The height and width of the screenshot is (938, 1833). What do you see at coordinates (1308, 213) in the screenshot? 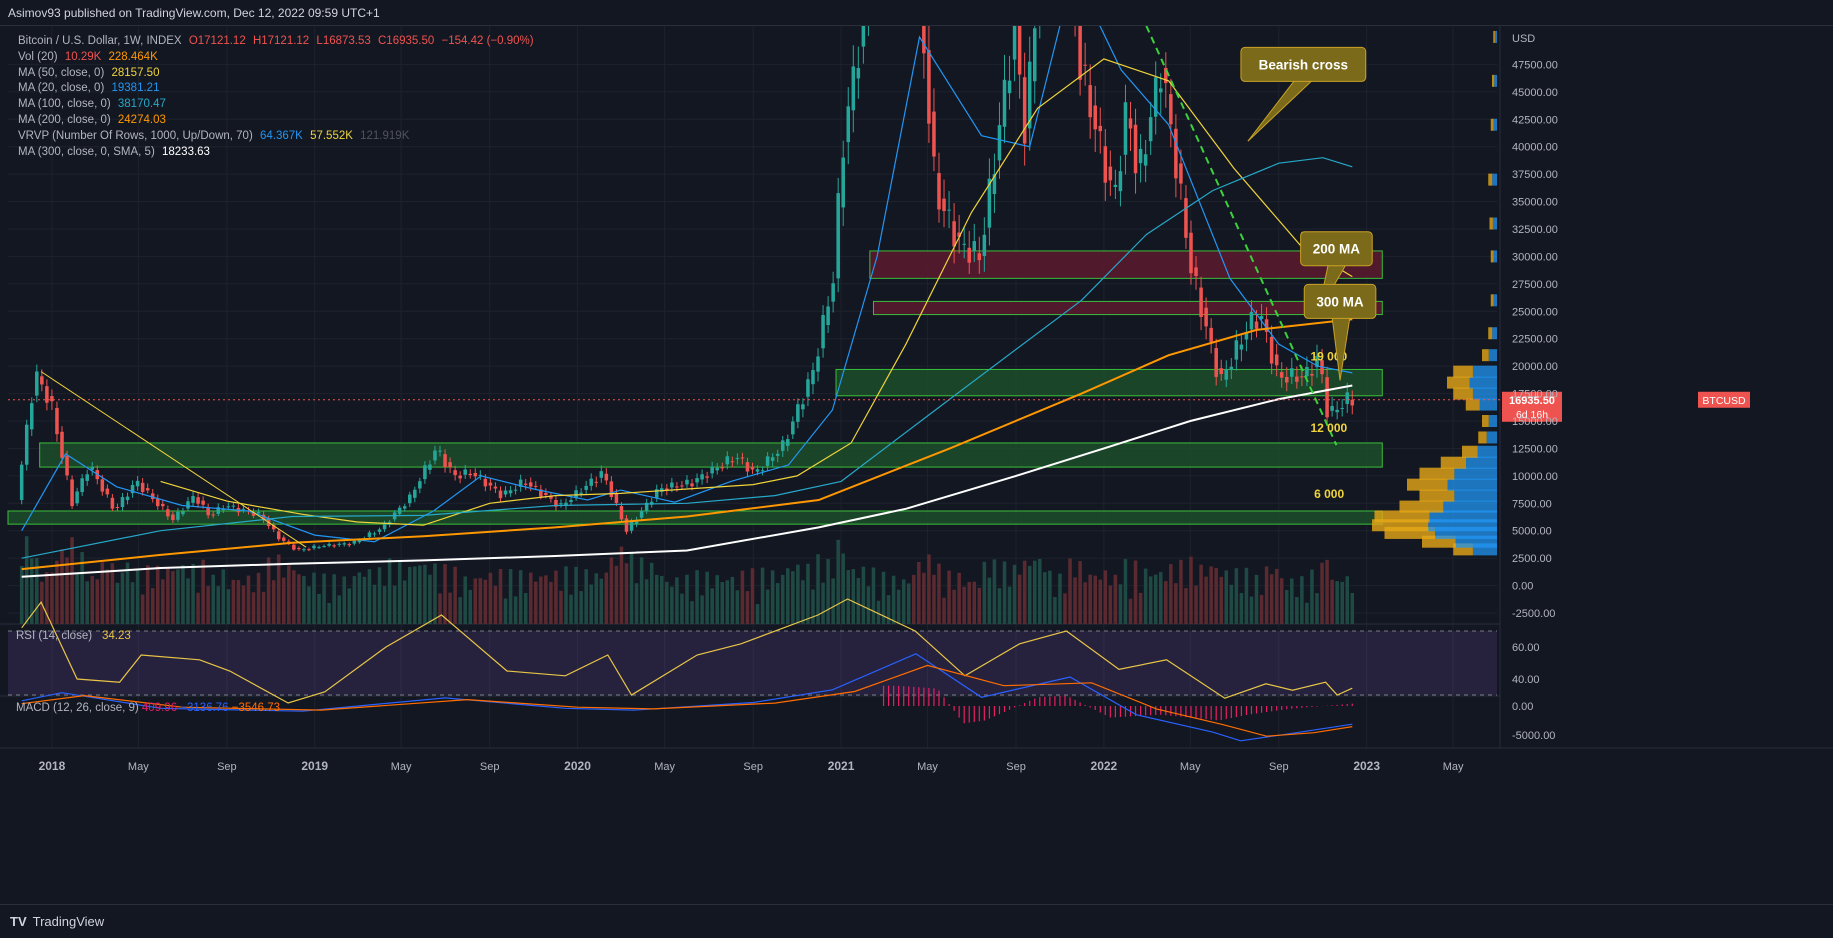
I see `annotations: Bearish cross 200 MA 300 MA` at bounding box center [1308, 213].